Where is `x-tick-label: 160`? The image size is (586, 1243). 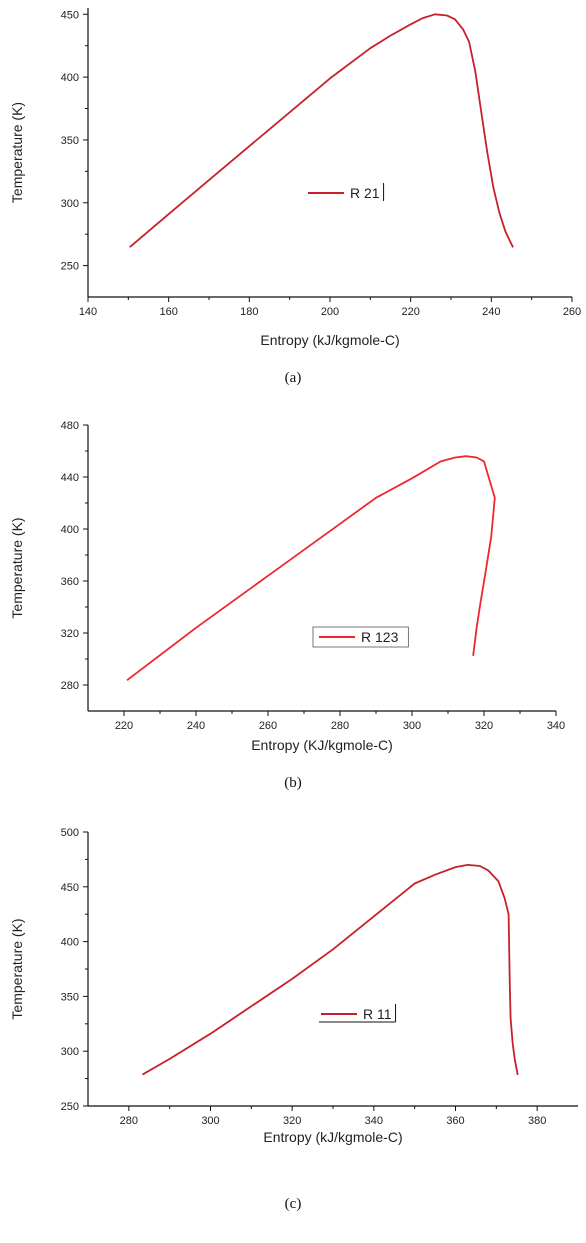 x-tick-label: 160 is located at coordinates (168, 312).